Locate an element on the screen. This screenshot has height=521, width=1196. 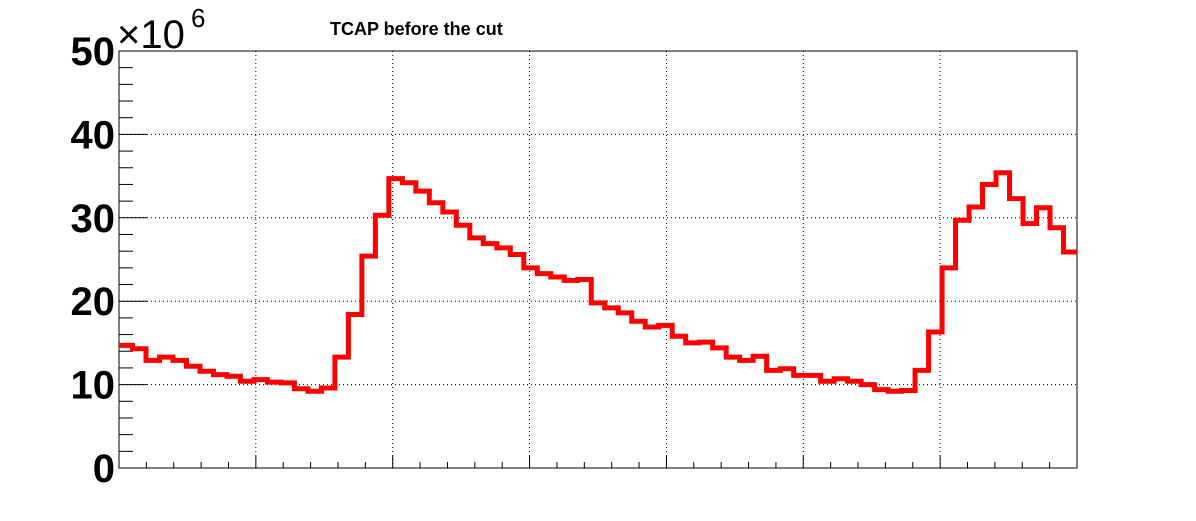
y-tick-label: 30 is located at coordinates (93, 219).